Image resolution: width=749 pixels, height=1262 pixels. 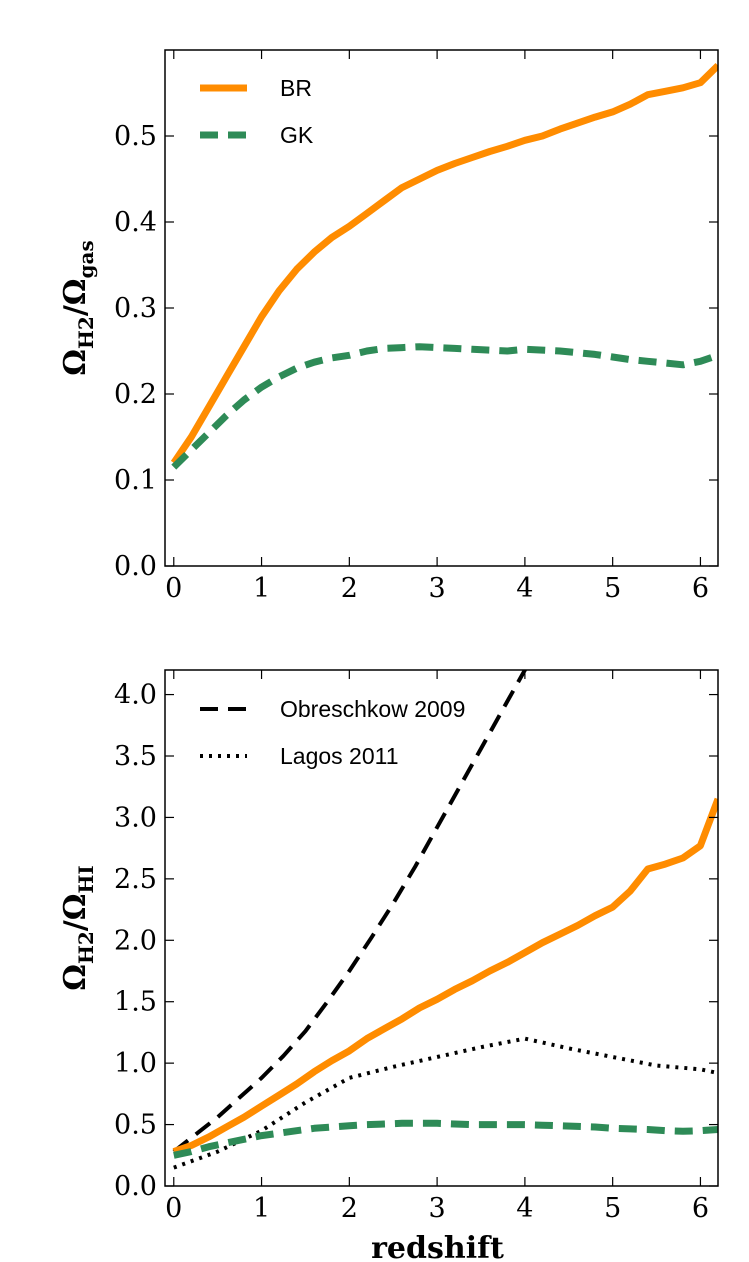 What do you see at coordinates (297, 135) in the screenshot?
I see `legend-label: GK` at bounding box center [297, 135].